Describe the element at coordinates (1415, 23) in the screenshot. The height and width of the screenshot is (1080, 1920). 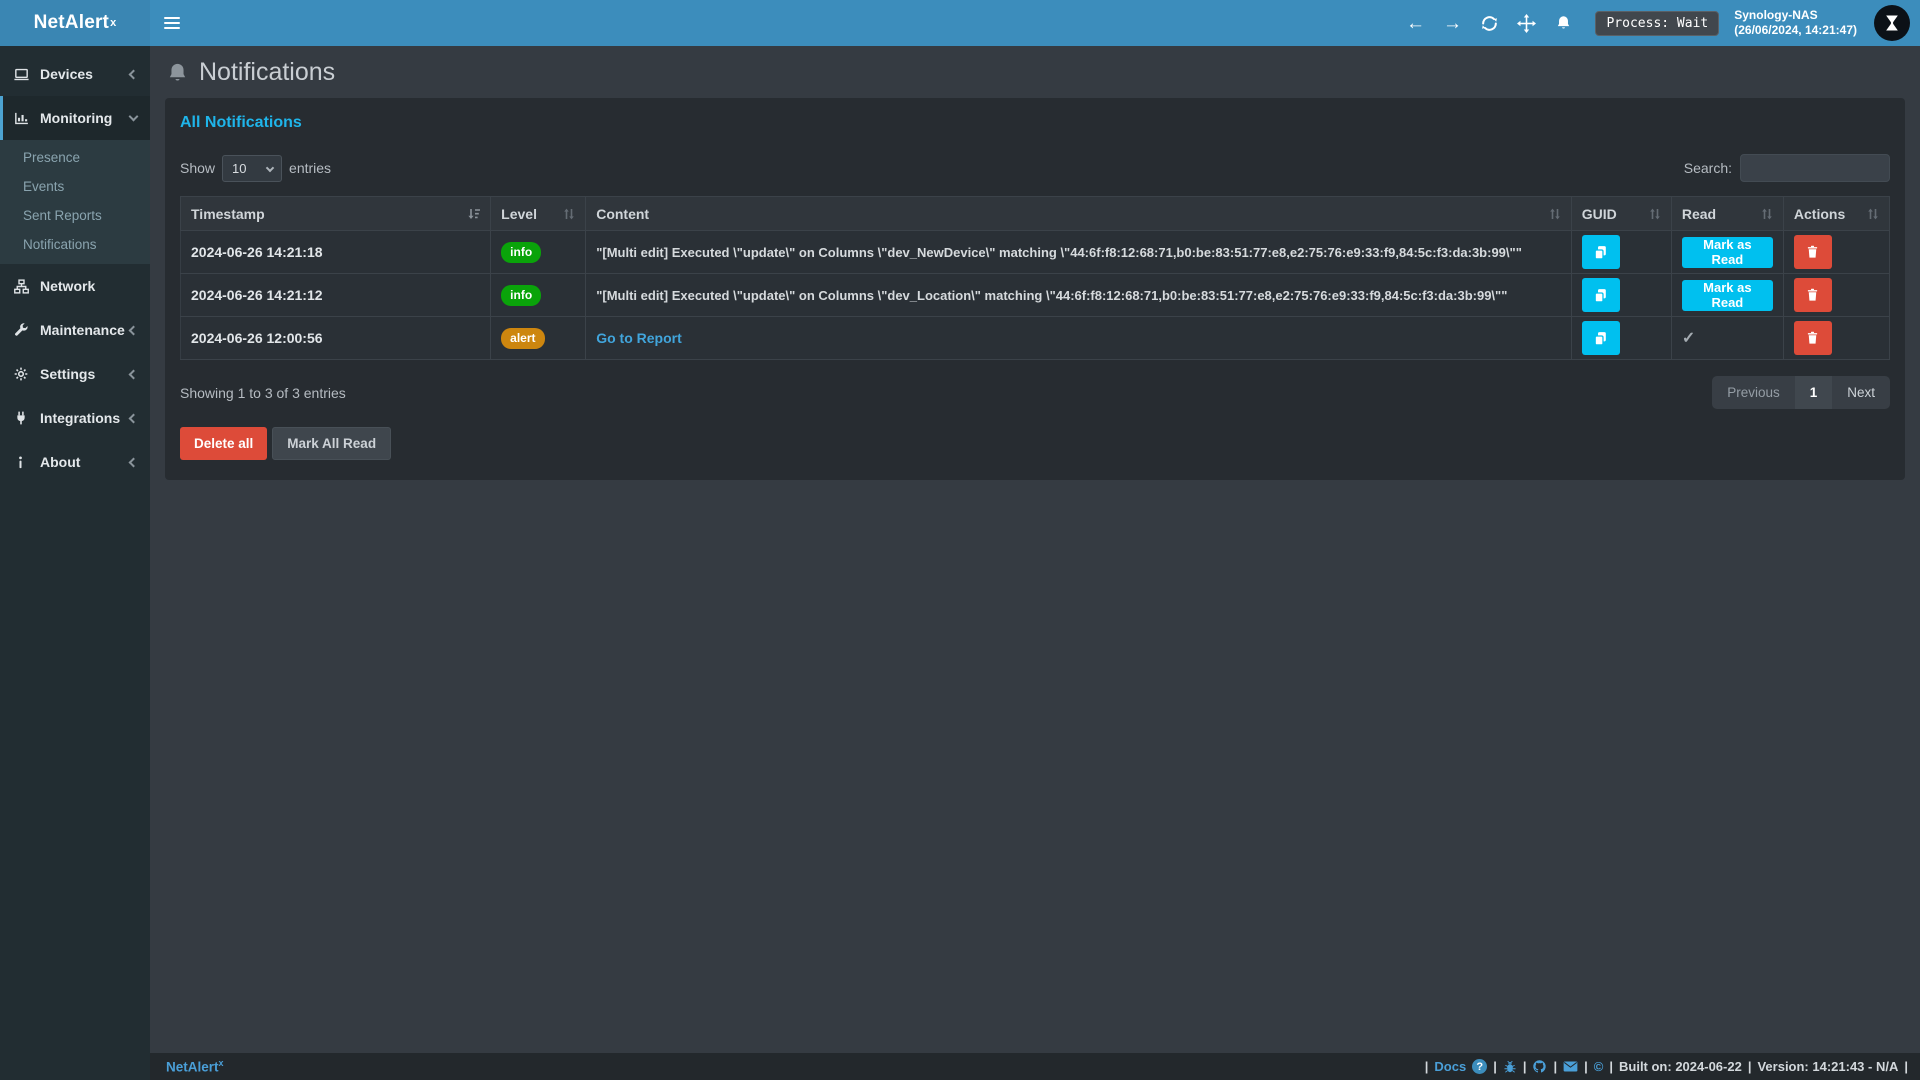
I see `nav-back-button: ←` at that location.